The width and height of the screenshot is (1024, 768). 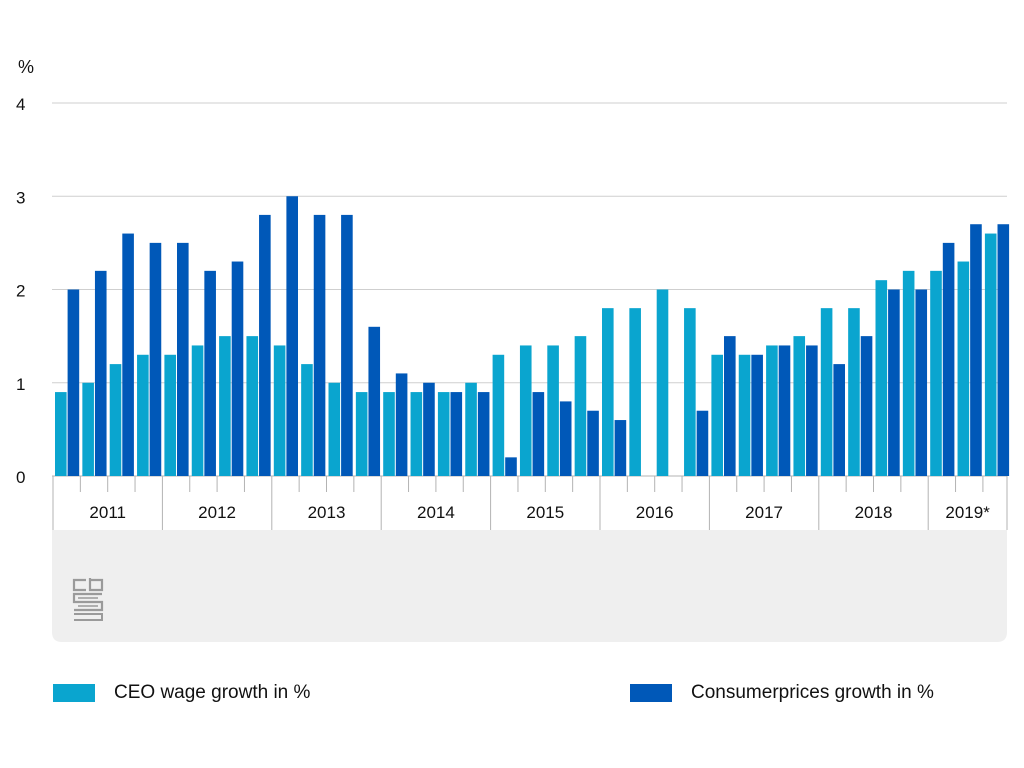 I want to click on y-tick-label: 0, so click(x=20, y=477).